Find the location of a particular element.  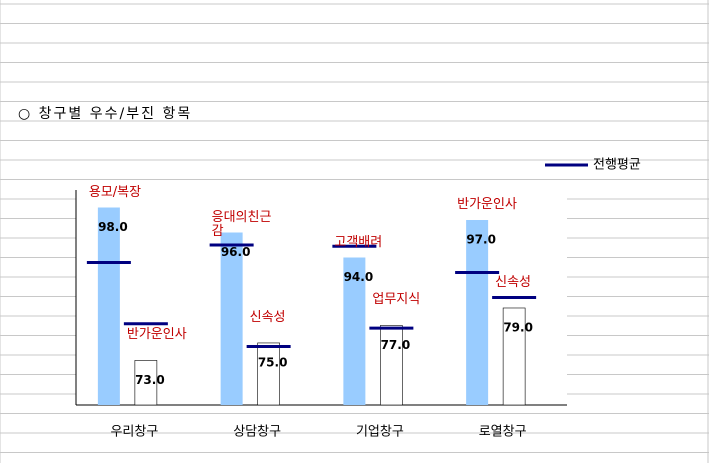

item-label: 용모/복장 is located at coordinates (115, 192).